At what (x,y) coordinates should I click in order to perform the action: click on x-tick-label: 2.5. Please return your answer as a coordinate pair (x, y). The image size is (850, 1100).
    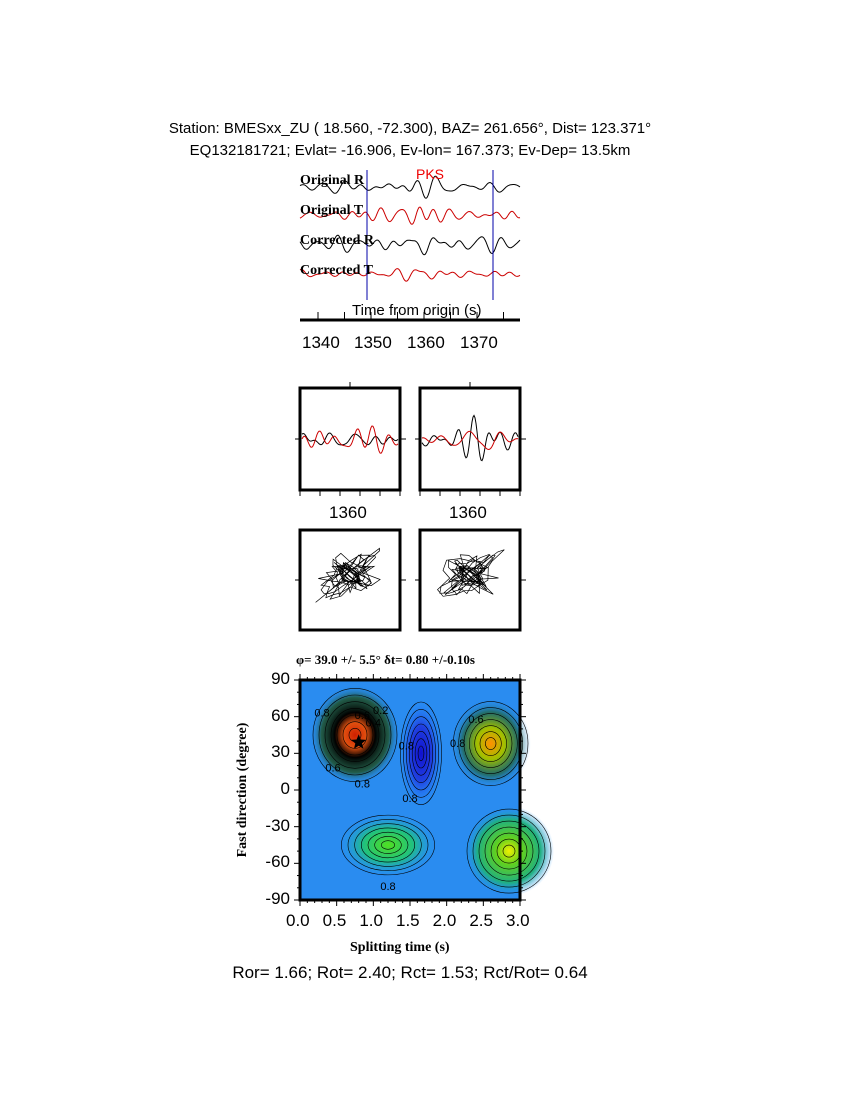
    Looking at the image, I should click on (481, 920).